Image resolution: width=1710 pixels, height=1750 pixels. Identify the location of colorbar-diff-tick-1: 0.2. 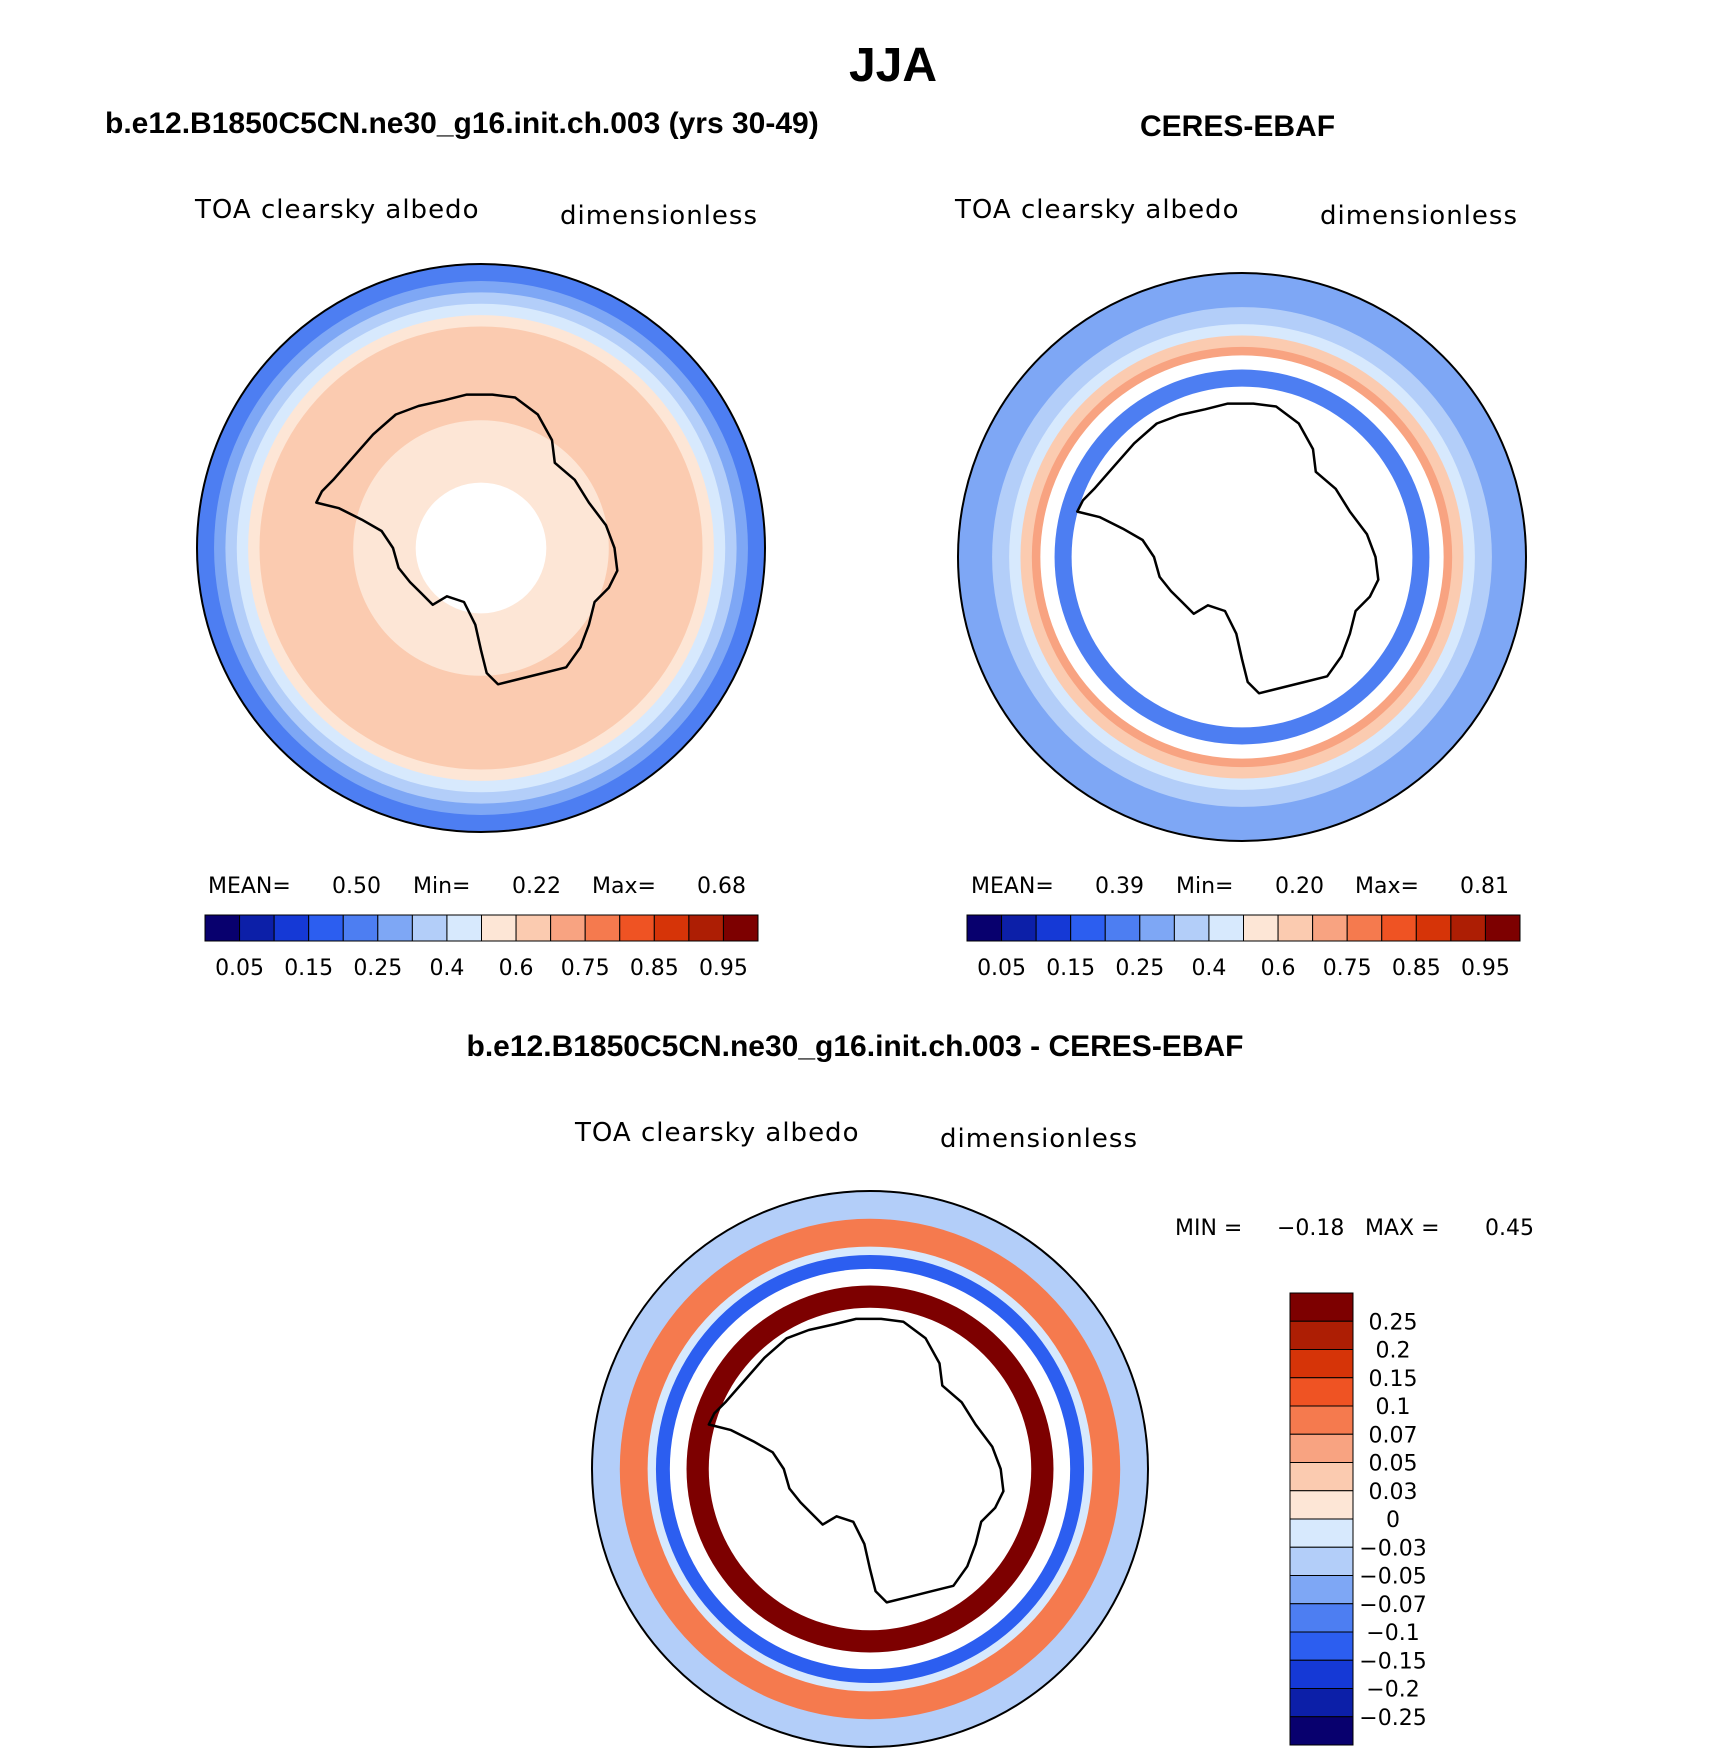
(1393, 1351).